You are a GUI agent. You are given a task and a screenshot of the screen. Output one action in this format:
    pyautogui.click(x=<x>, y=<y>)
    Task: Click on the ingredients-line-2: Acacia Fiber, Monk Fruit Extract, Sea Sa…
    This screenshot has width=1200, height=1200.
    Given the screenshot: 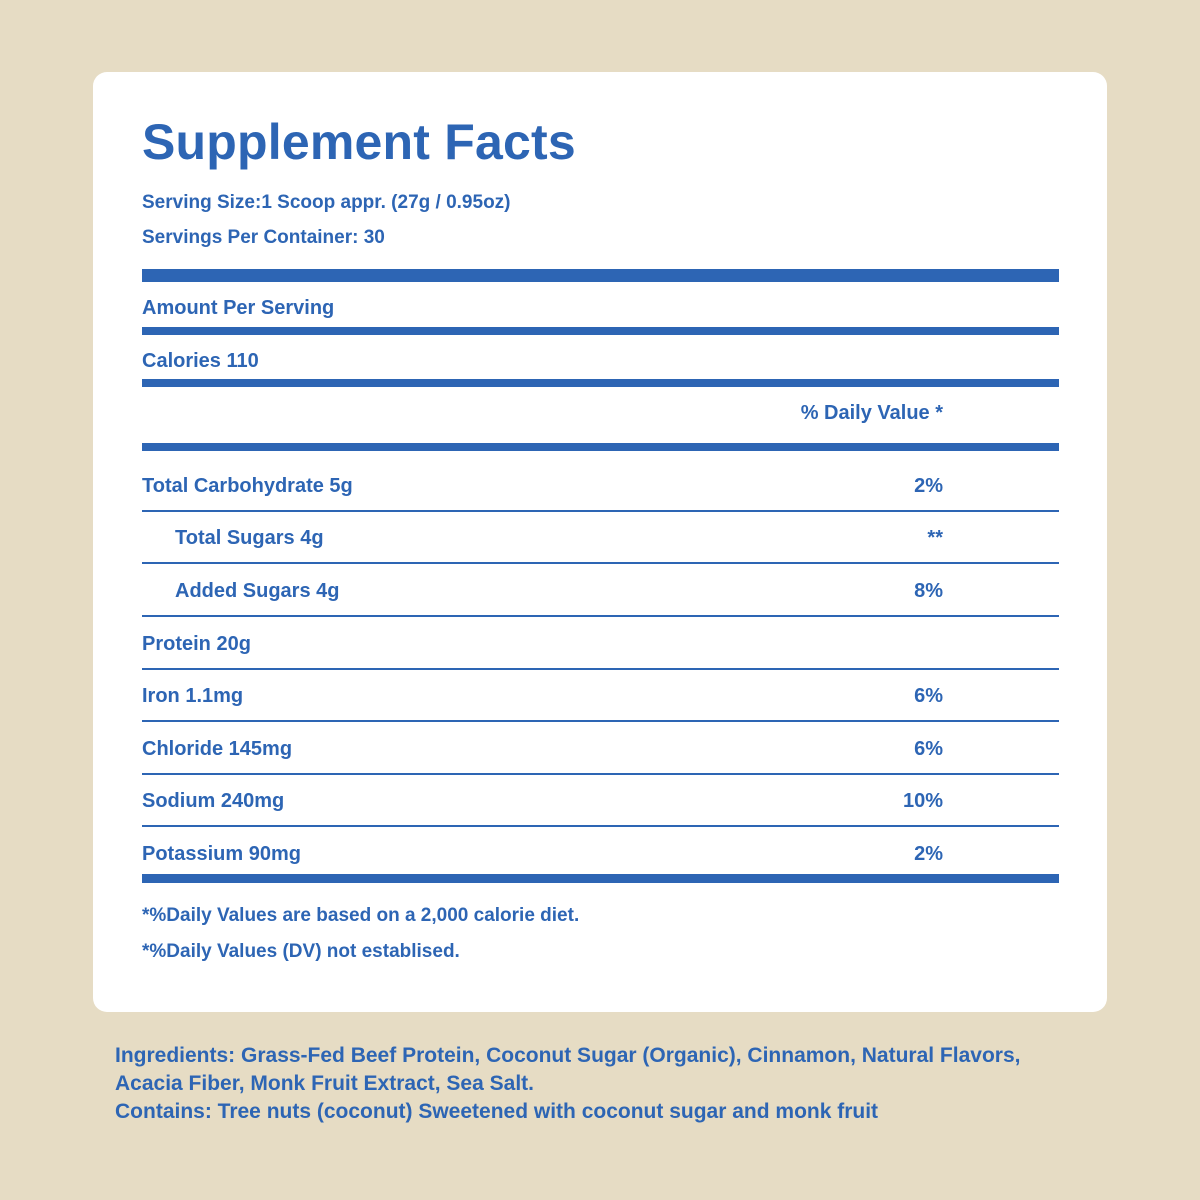 What is the action you would take?
    pyautogui.click(x=324, y=1083)
    